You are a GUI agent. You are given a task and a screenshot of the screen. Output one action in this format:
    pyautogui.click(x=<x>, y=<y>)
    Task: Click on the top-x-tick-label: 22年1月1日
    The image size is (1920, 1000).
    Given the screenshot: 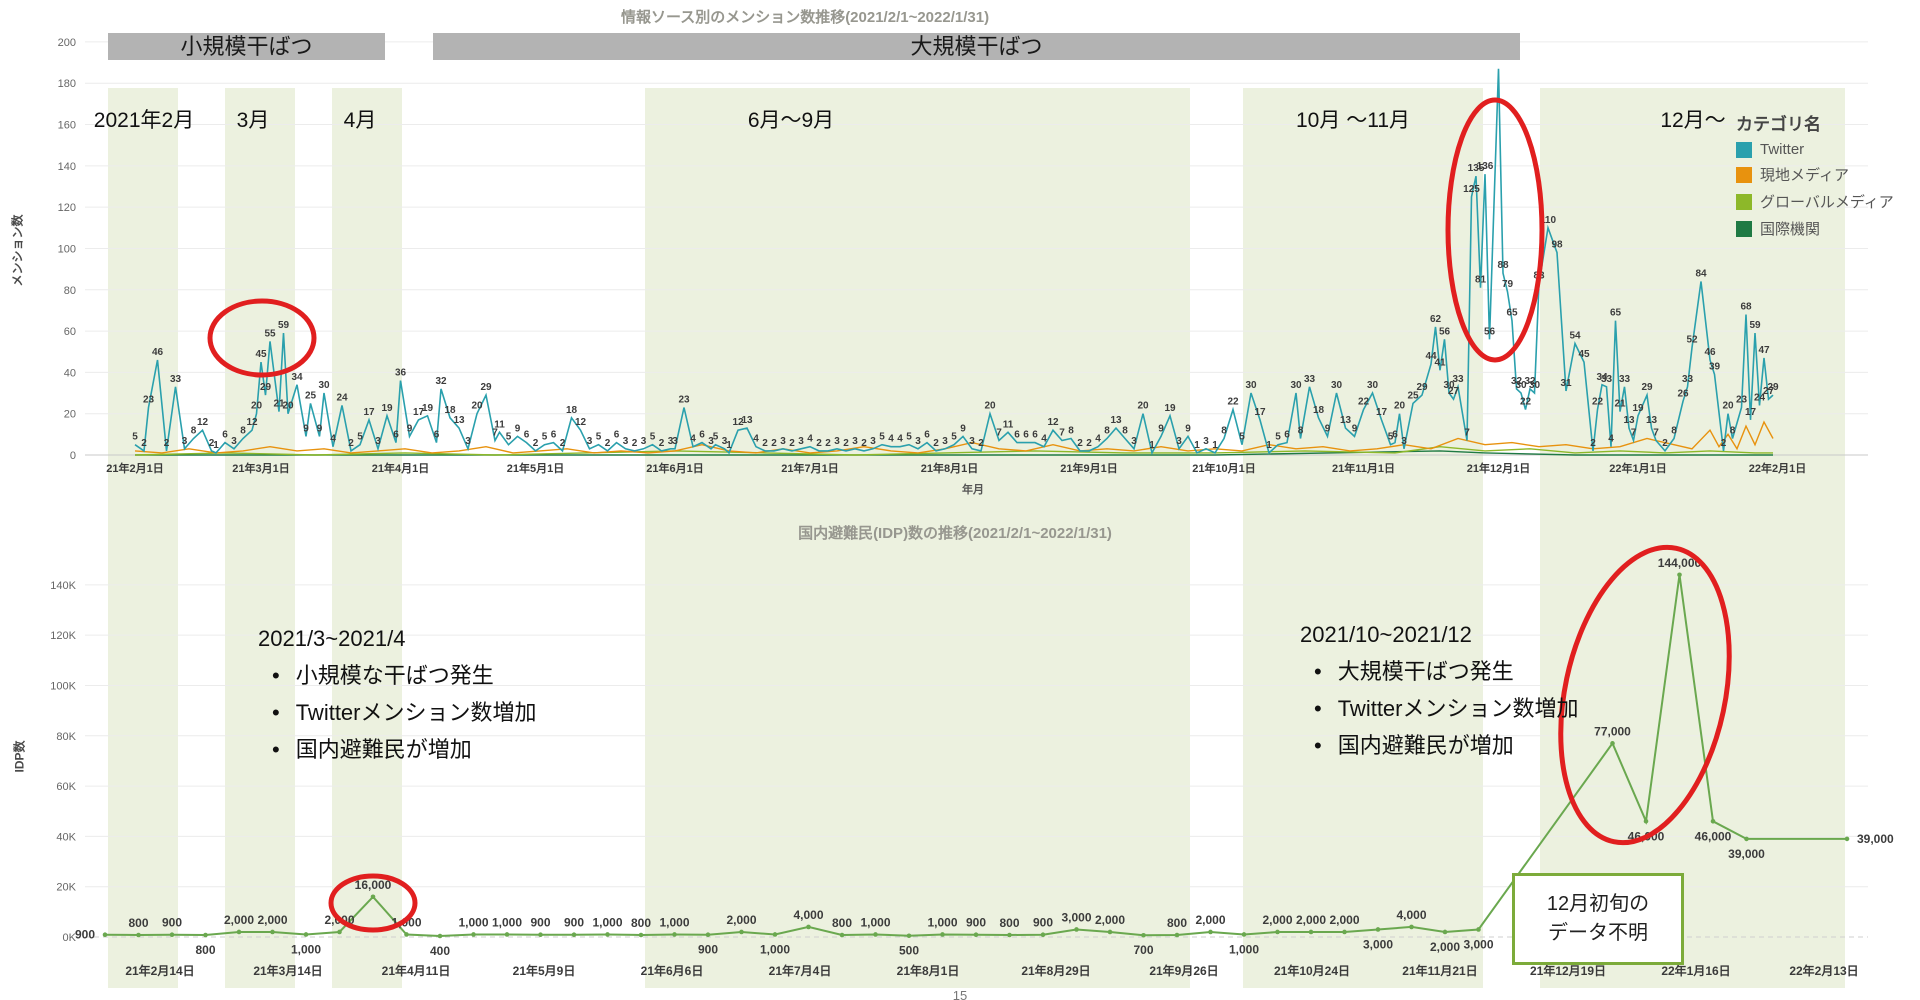 What is the action you would take?
    pyautogui.click(x=1637, y=468)
    